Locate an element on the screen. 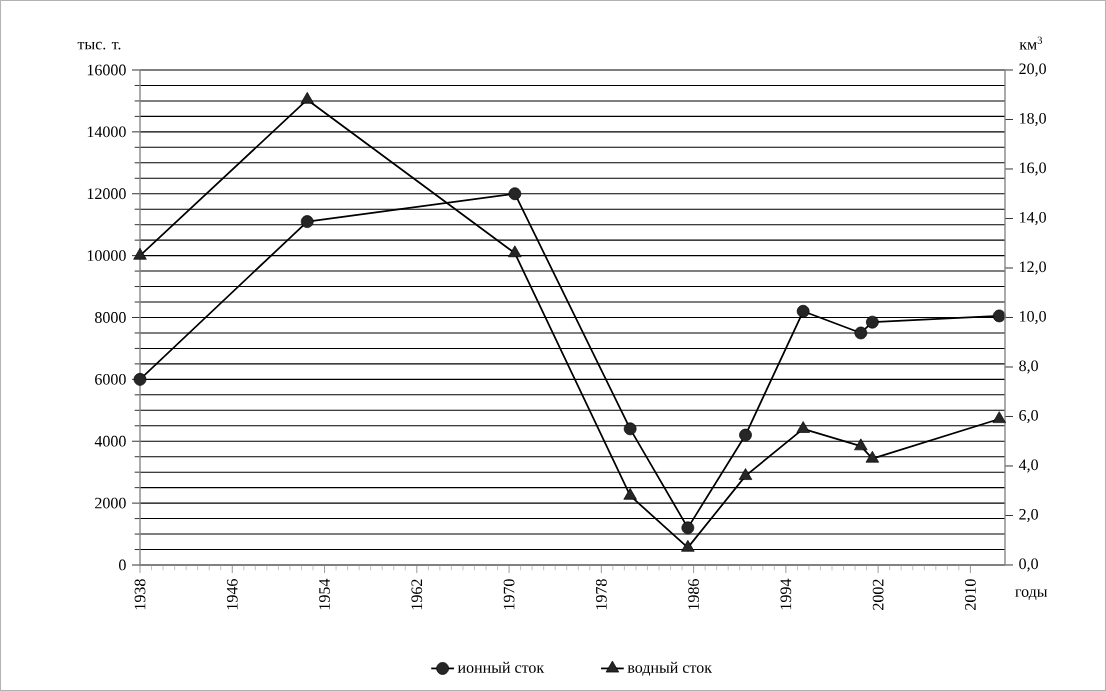  legend-label: водный сток is located at coordinates (669, 668).